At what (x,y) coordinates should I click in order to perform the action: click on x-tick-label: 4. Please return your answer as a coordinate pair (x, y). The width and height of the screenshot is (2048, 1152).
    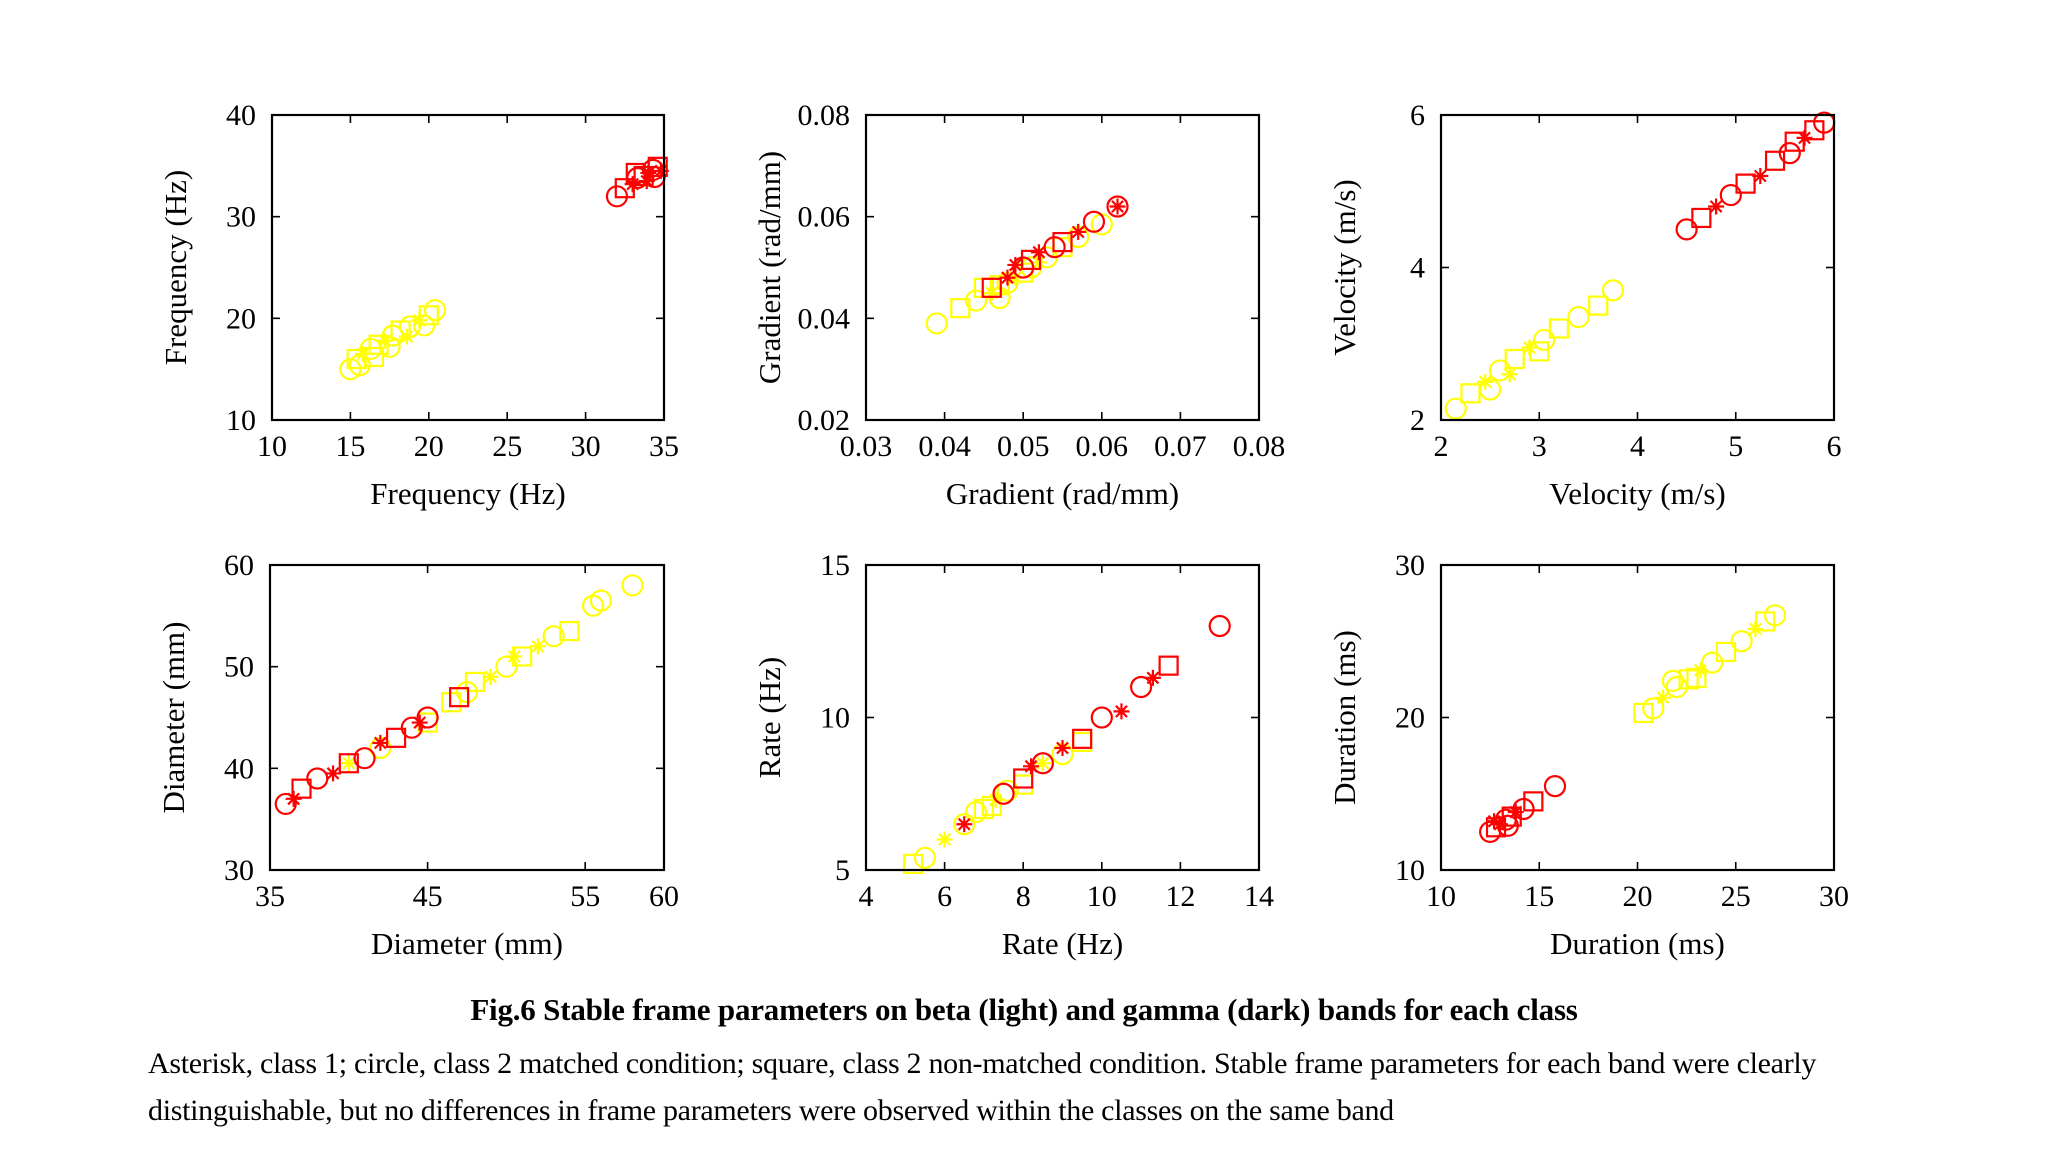
    Looking at the image, I should click on (866, 896).